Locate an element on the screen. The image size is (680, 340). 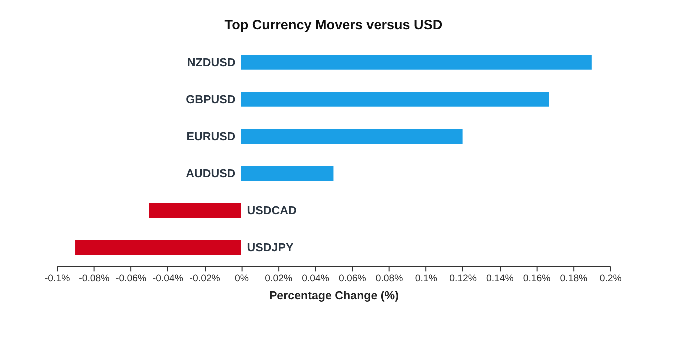
x-tick-label: -0.06% is located at coordinates (132, 278).